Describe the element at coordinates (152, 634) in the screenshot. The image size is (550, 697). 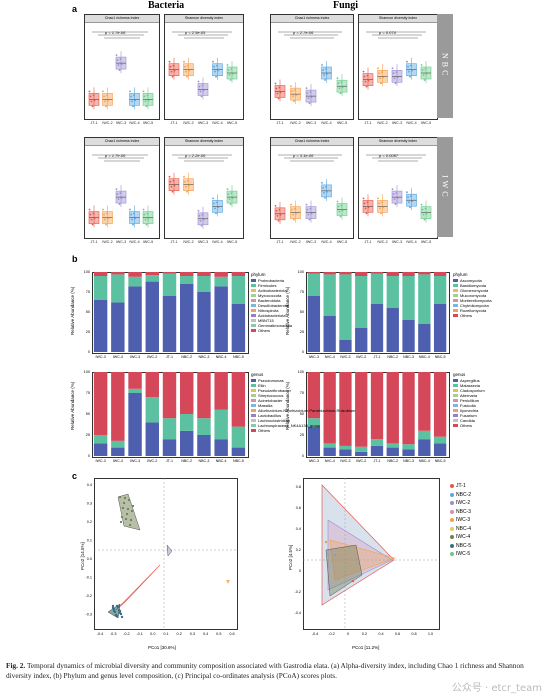
I see `x-tick-label: 0.0` at that location.